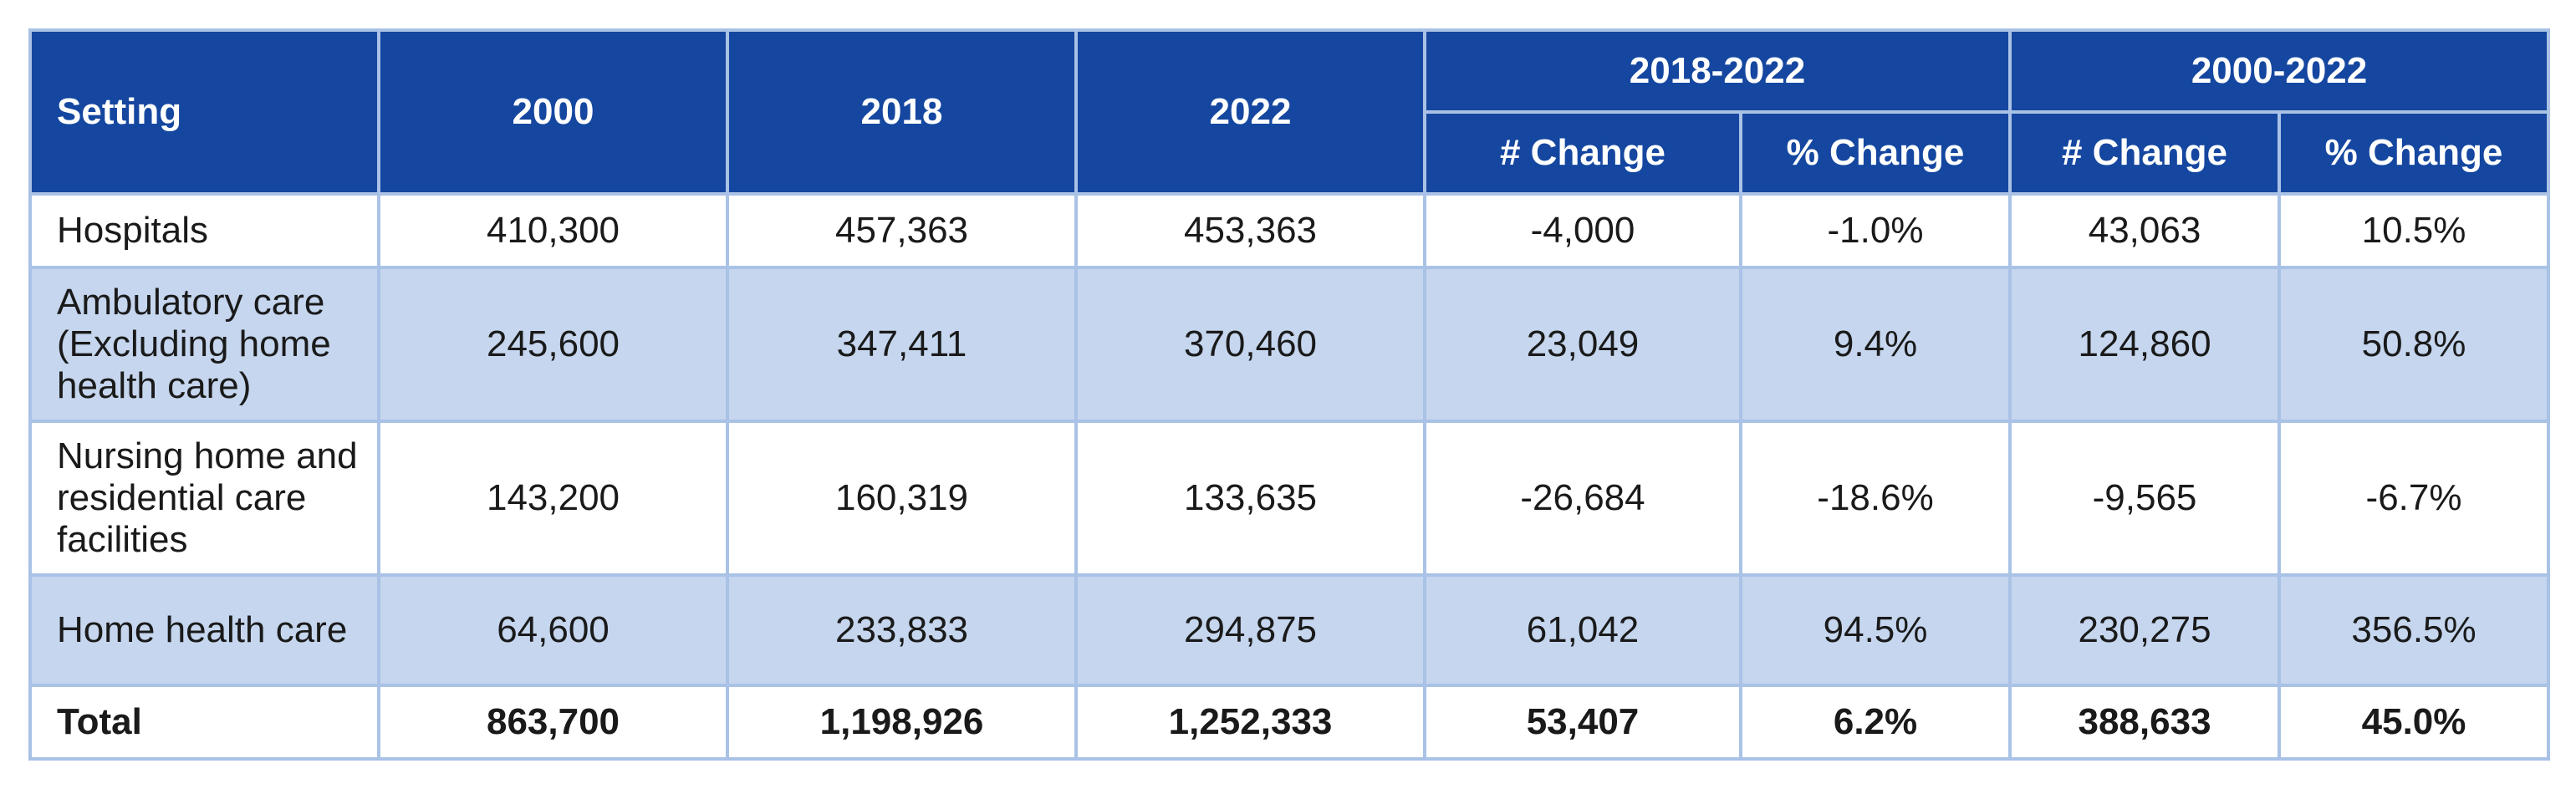  I want to click on cell-2000-2022-num-change: 124,860, so click(2145, 344).